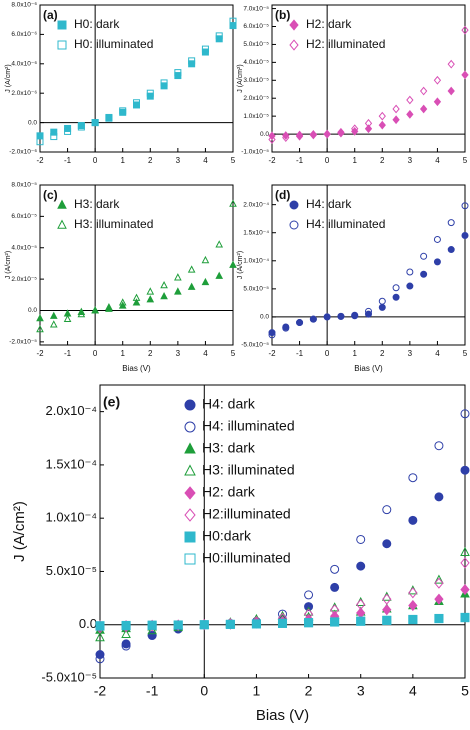 This screenshot has width=470, height=730. What do you see at coordinates (256, 232) in the screenshot?
I see `y-tick-label: 1.5x10⁻⁴` at bounding box center [256, 232].